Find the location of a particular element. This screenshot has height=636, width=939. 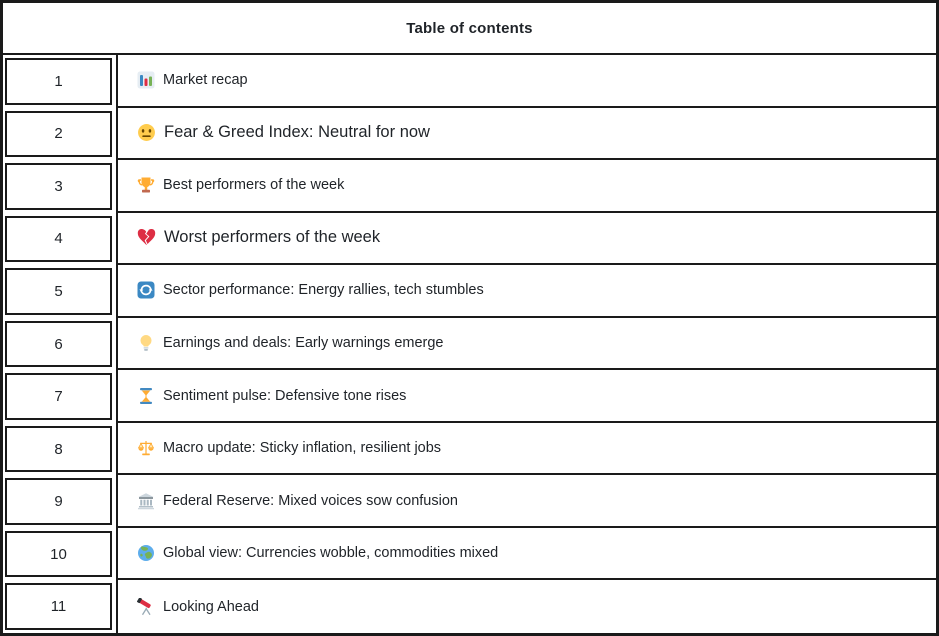

row-number: 2 is located at coordinates (58, 134).